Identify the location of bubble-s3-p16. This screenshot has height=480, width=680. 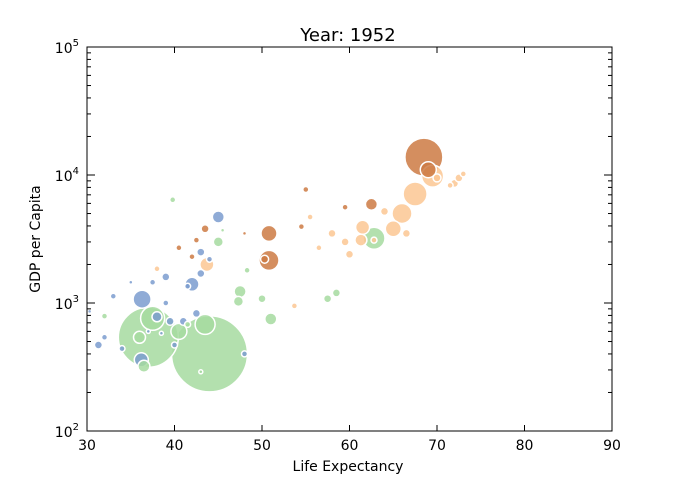
(319, 248).